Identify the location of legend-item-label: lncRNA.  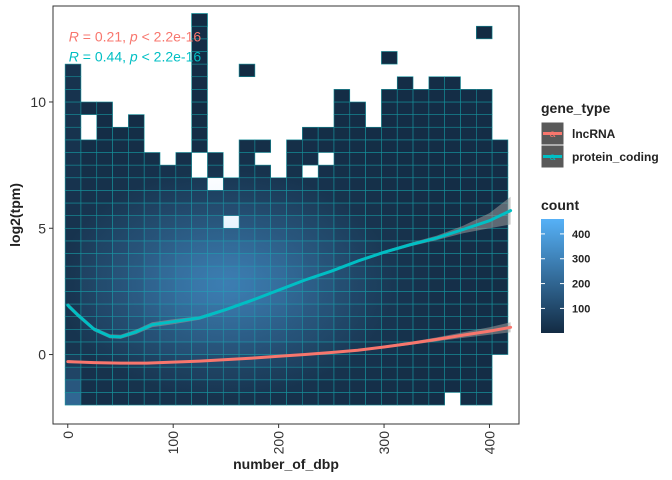
(594, 134).